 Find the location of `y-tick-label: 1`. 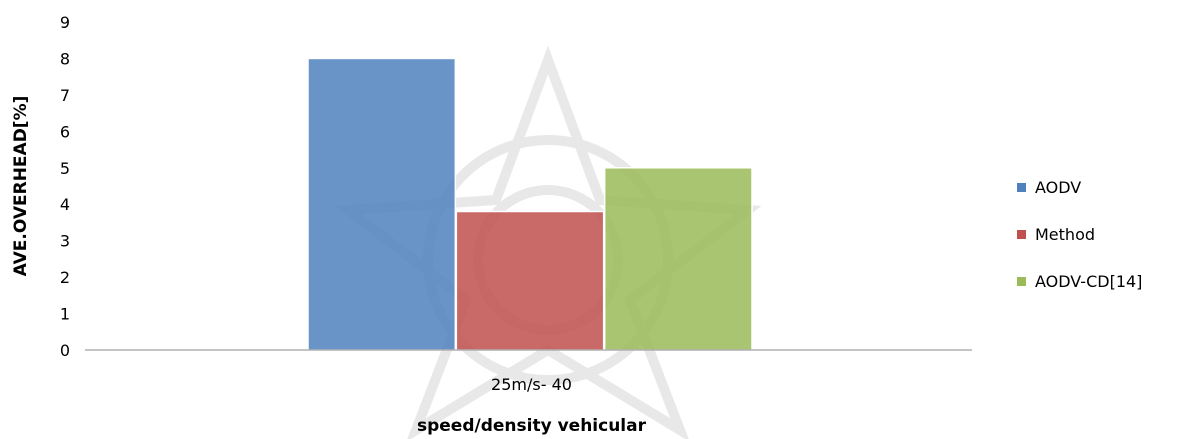

y-tick-label: 1 is located at coordinates (65, 314).